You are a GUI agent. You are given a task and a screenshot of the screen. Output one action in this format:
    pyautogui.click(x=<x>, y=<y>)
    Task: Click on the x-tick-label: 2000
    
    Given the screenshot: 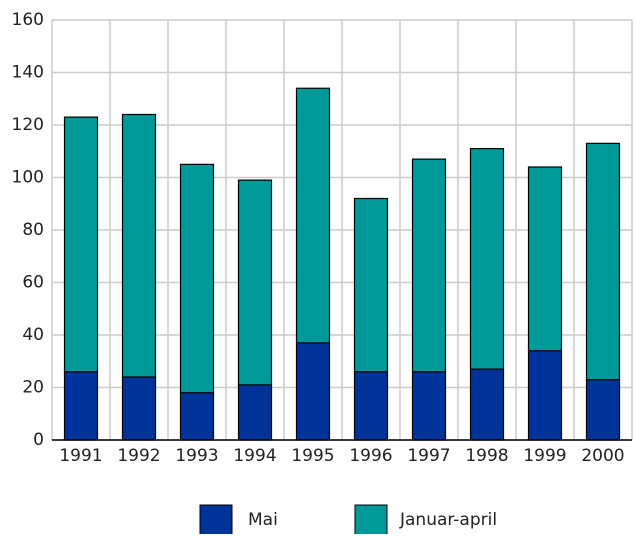 What is the action you would take?
    pyautogui.click(x=602, y=456)
    